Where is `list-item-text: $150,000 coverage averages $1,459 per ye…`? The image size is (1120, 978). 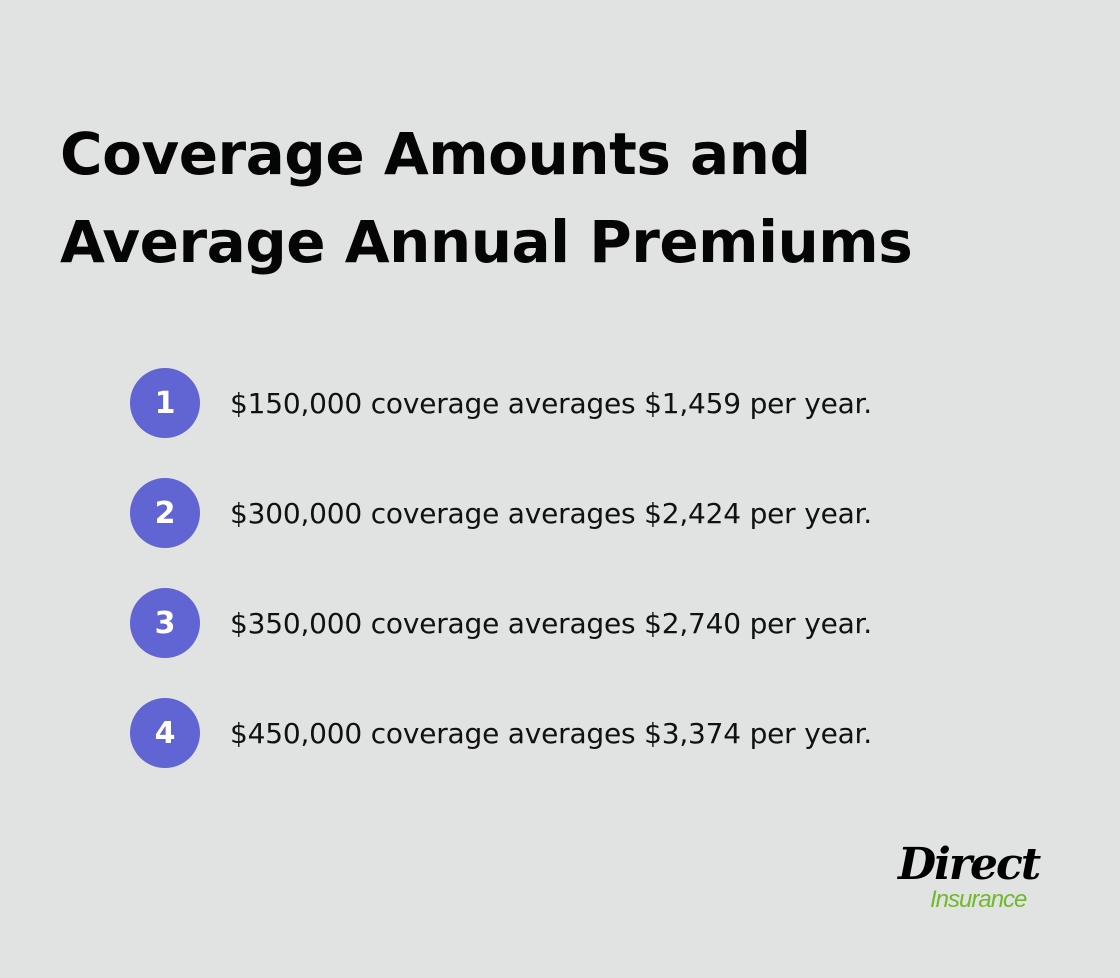
list-item-text: $150,000 coverage averages $1,459 per ye… is located at coordinates (551, 403).